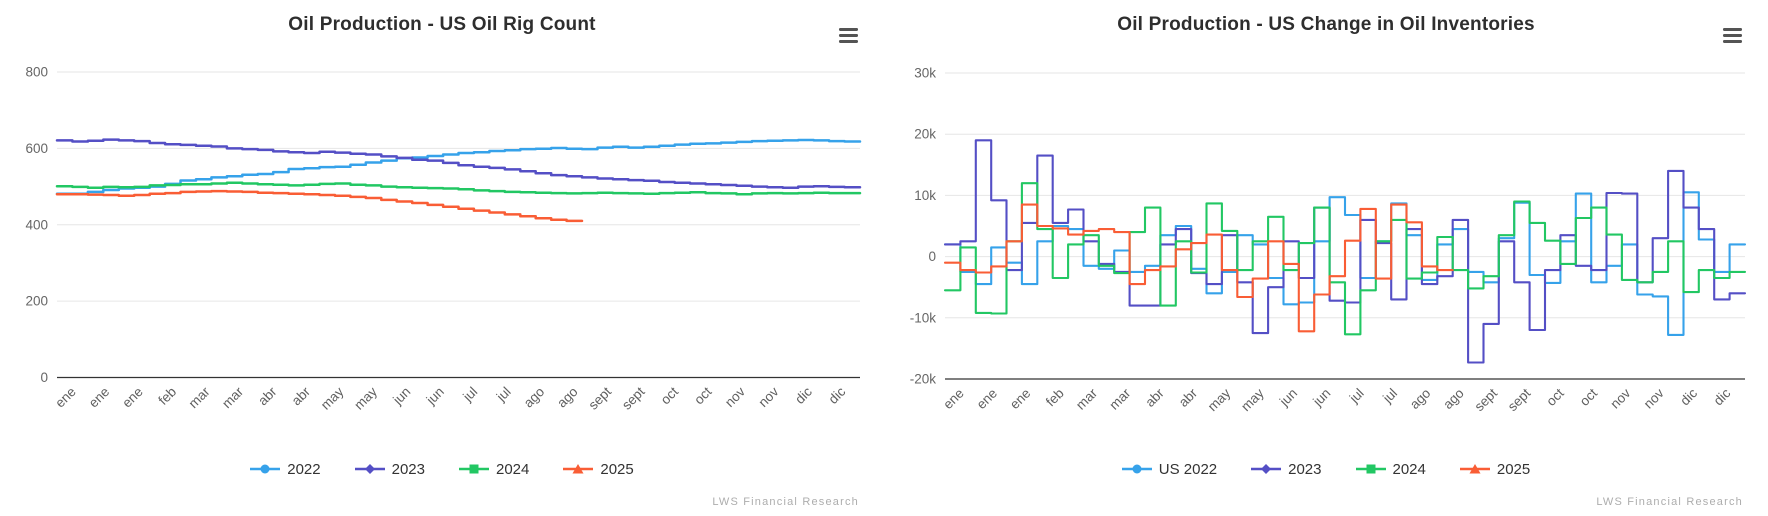  Describe the element at coordinates (36, 148) in the screenshot. I see `y-axis-label: 600` at that location.